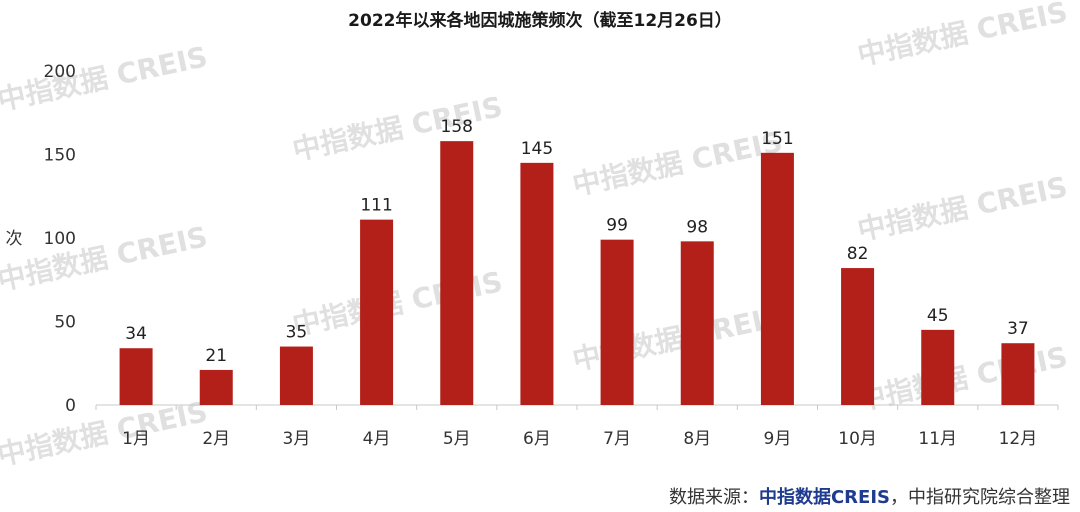 This screenshot has height=512, width=1080. Describe the element at coordinates (216, 439) in the screenshot. I see `x-tick-label: 2月` at that location.